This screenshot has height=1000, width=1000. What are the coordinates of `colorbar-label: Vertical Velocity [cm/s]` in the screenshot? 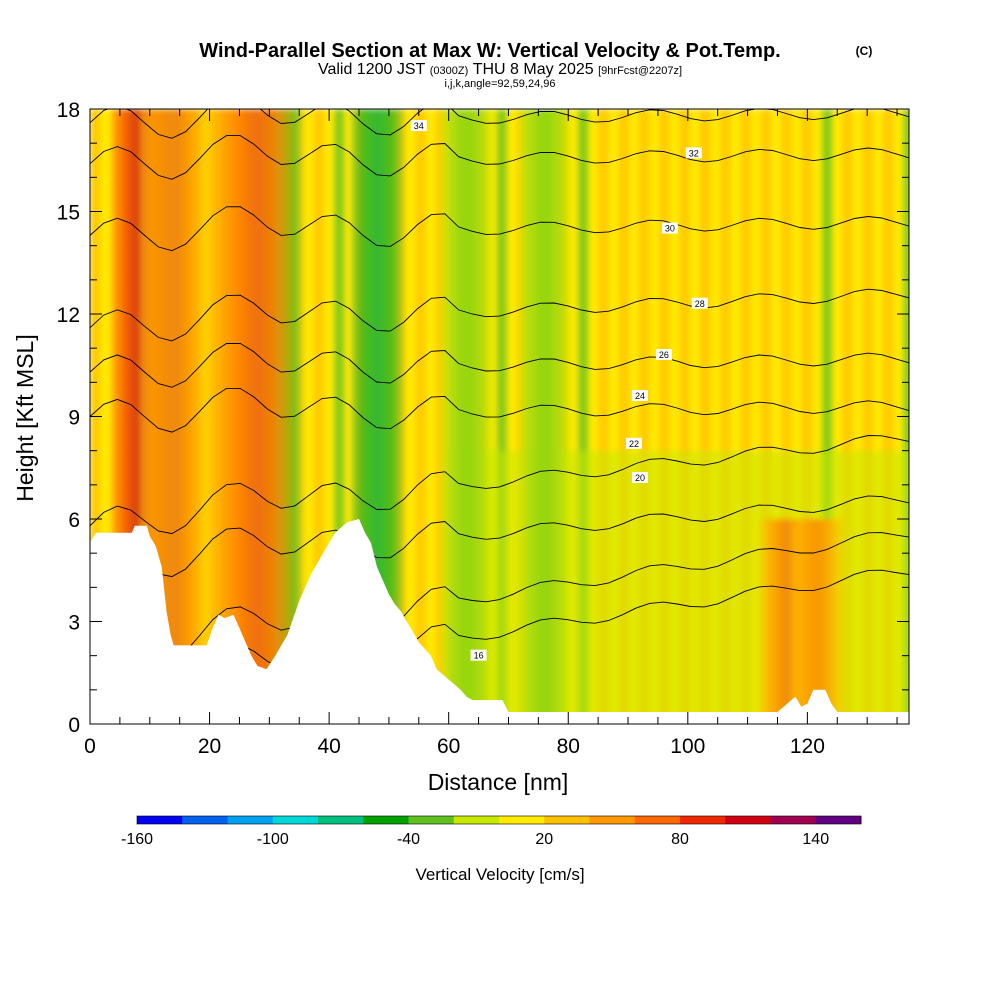 It's located at (499, 874).